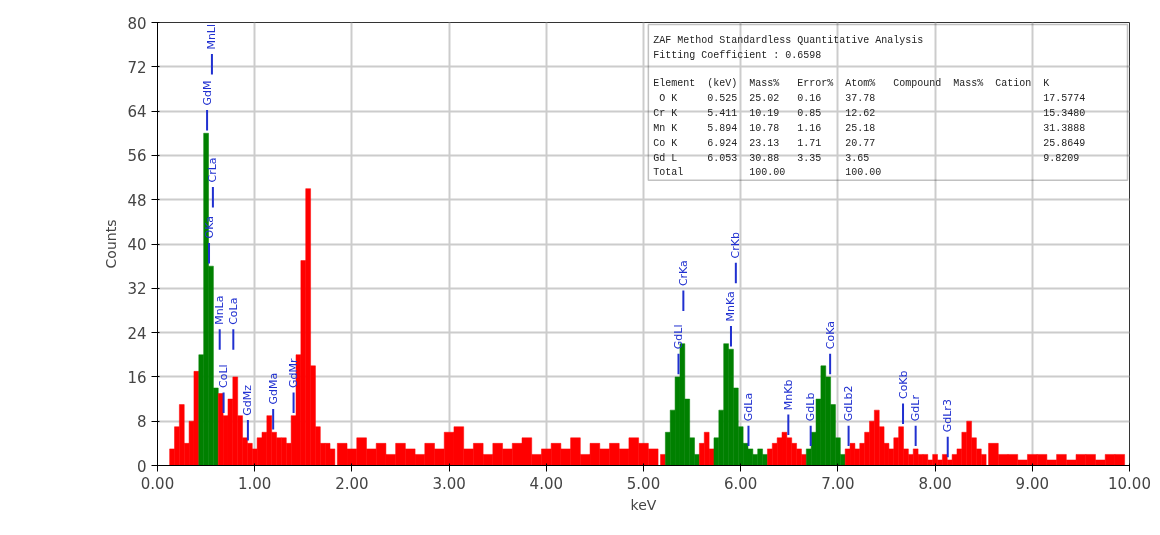 Image resolution: width=1160 pixels, height=535 pixels. I want to click on y-tick-label: 56, so click(137, 156).